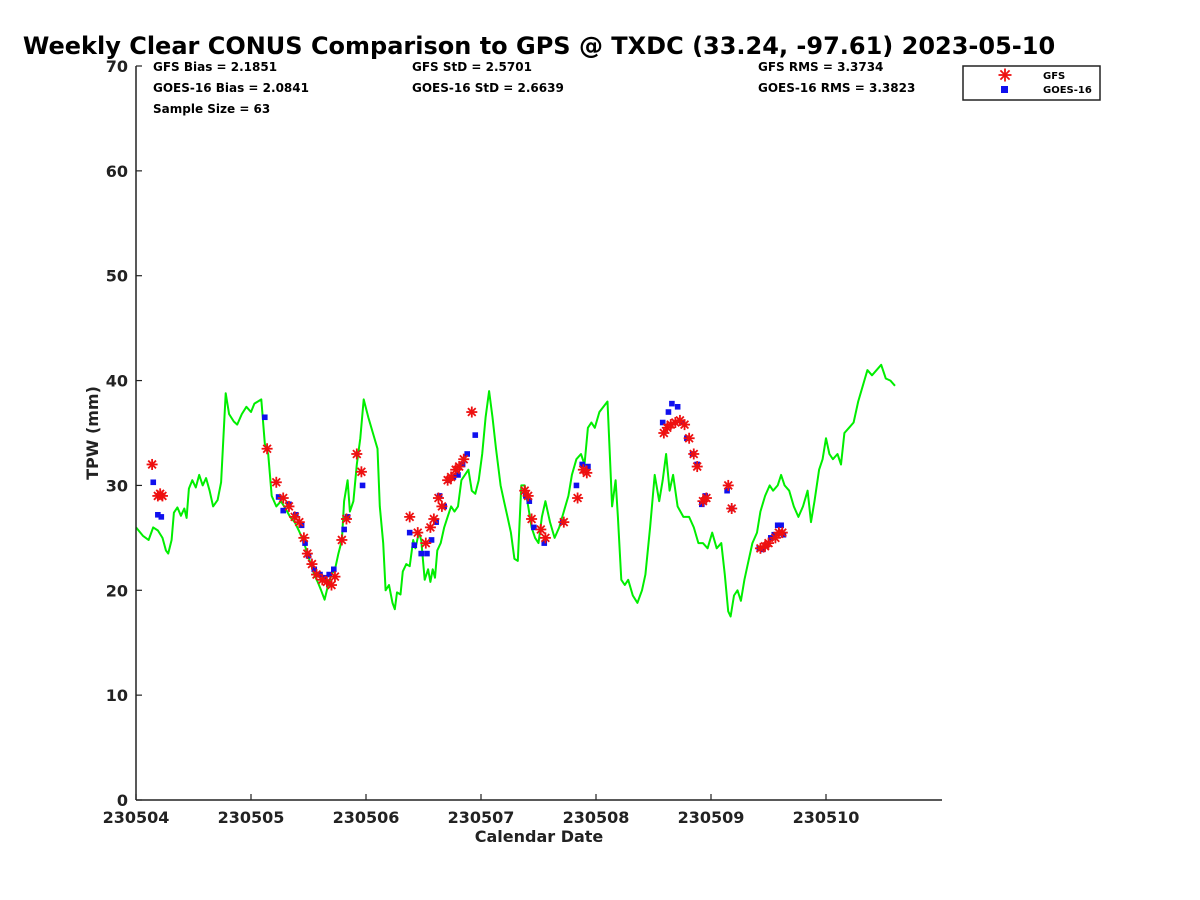 This screenshot has width=1200, height=900. I want to click on y-axis-label: TPW (mm), so click(92, 433).